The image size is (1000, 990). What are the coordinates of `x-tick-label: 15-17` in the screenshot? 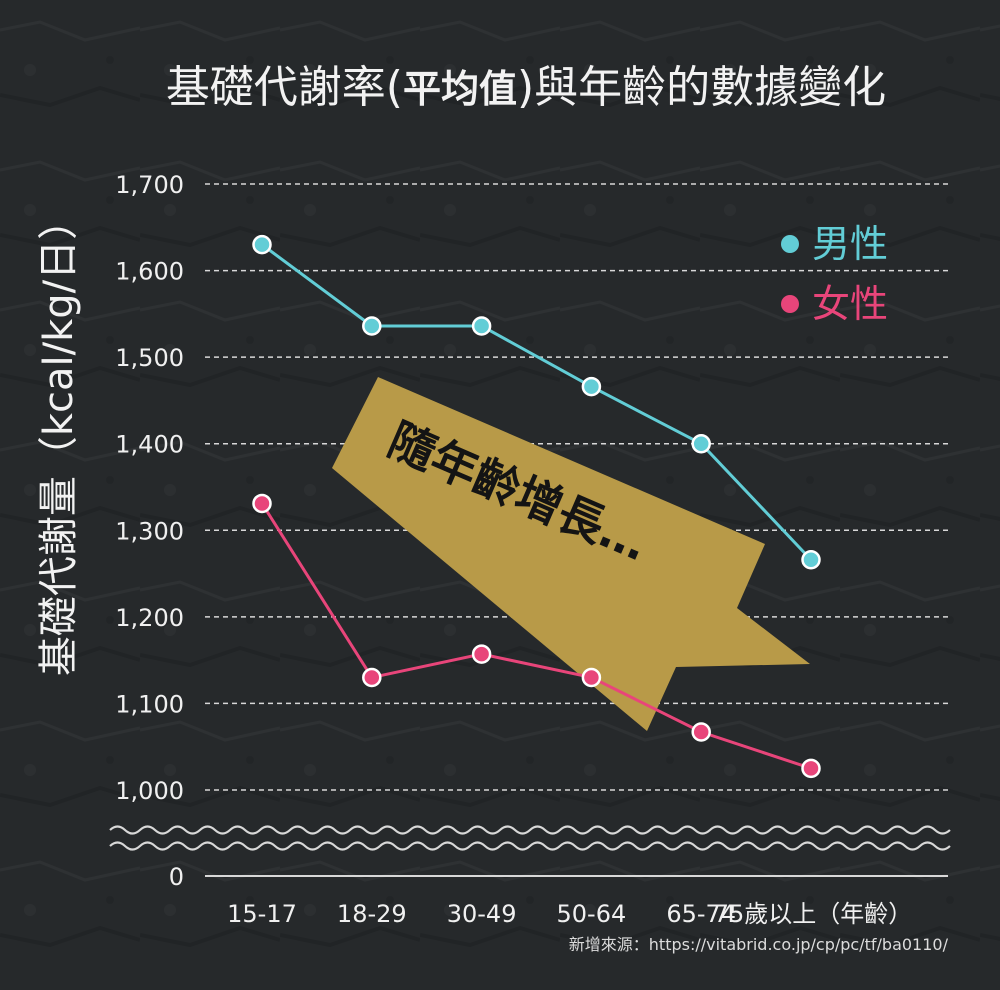 It's located at (262, 914).